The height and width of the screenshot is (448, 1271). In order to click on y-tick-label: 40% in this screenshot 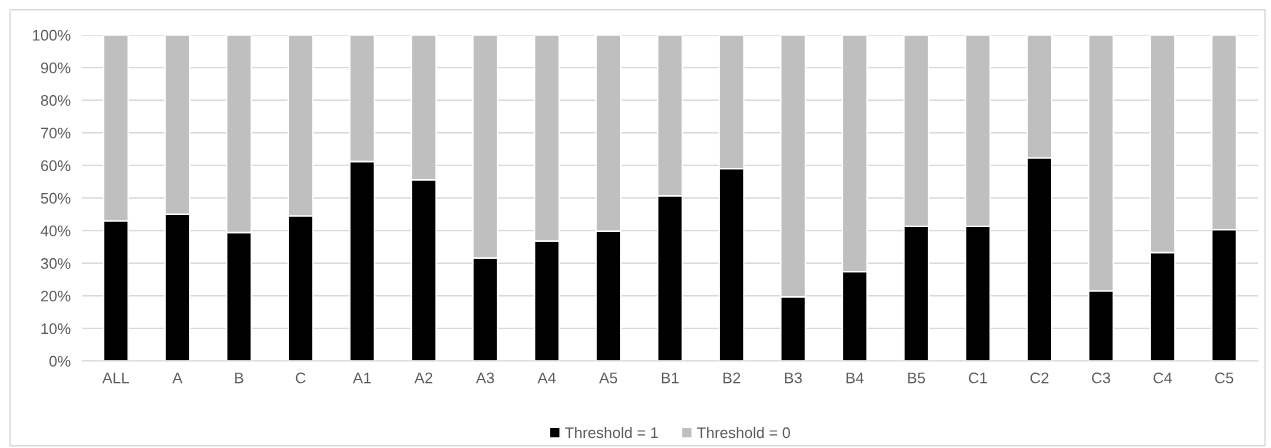, I will do `click(55, 231)`.